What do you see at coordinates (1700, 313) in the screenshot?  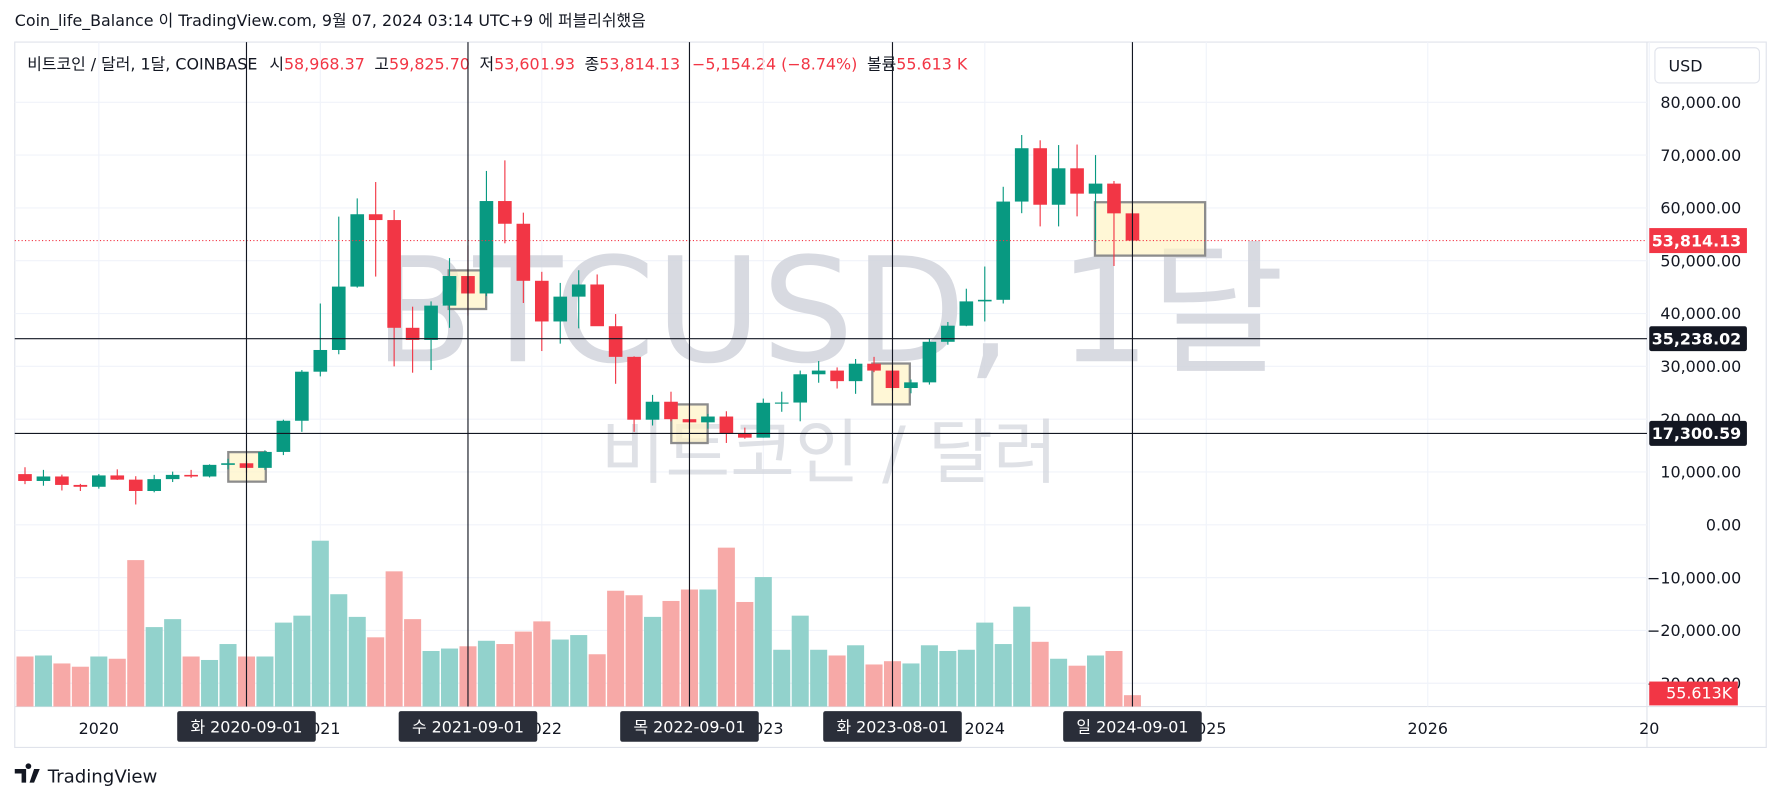 I see `y-tick-label: 40,000.00` at bounding box center [1700, 313].